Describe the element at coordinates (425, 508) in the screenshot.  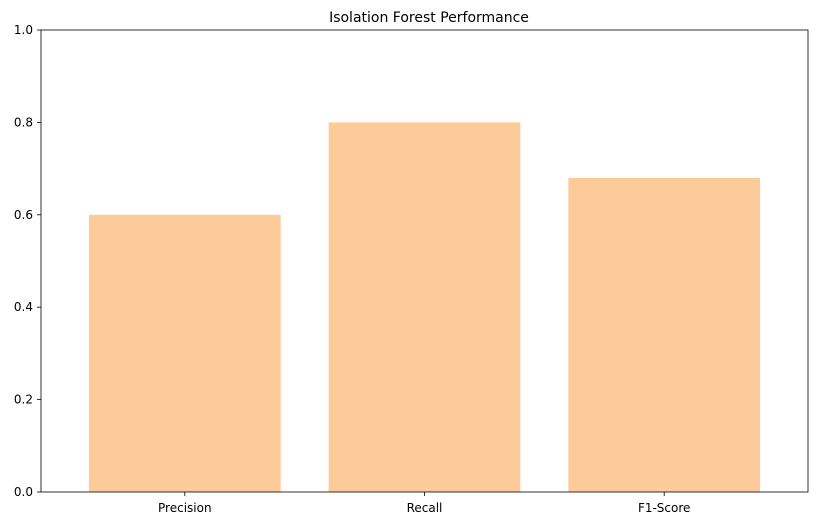
I see `x-tick-label: Recall` at that location.